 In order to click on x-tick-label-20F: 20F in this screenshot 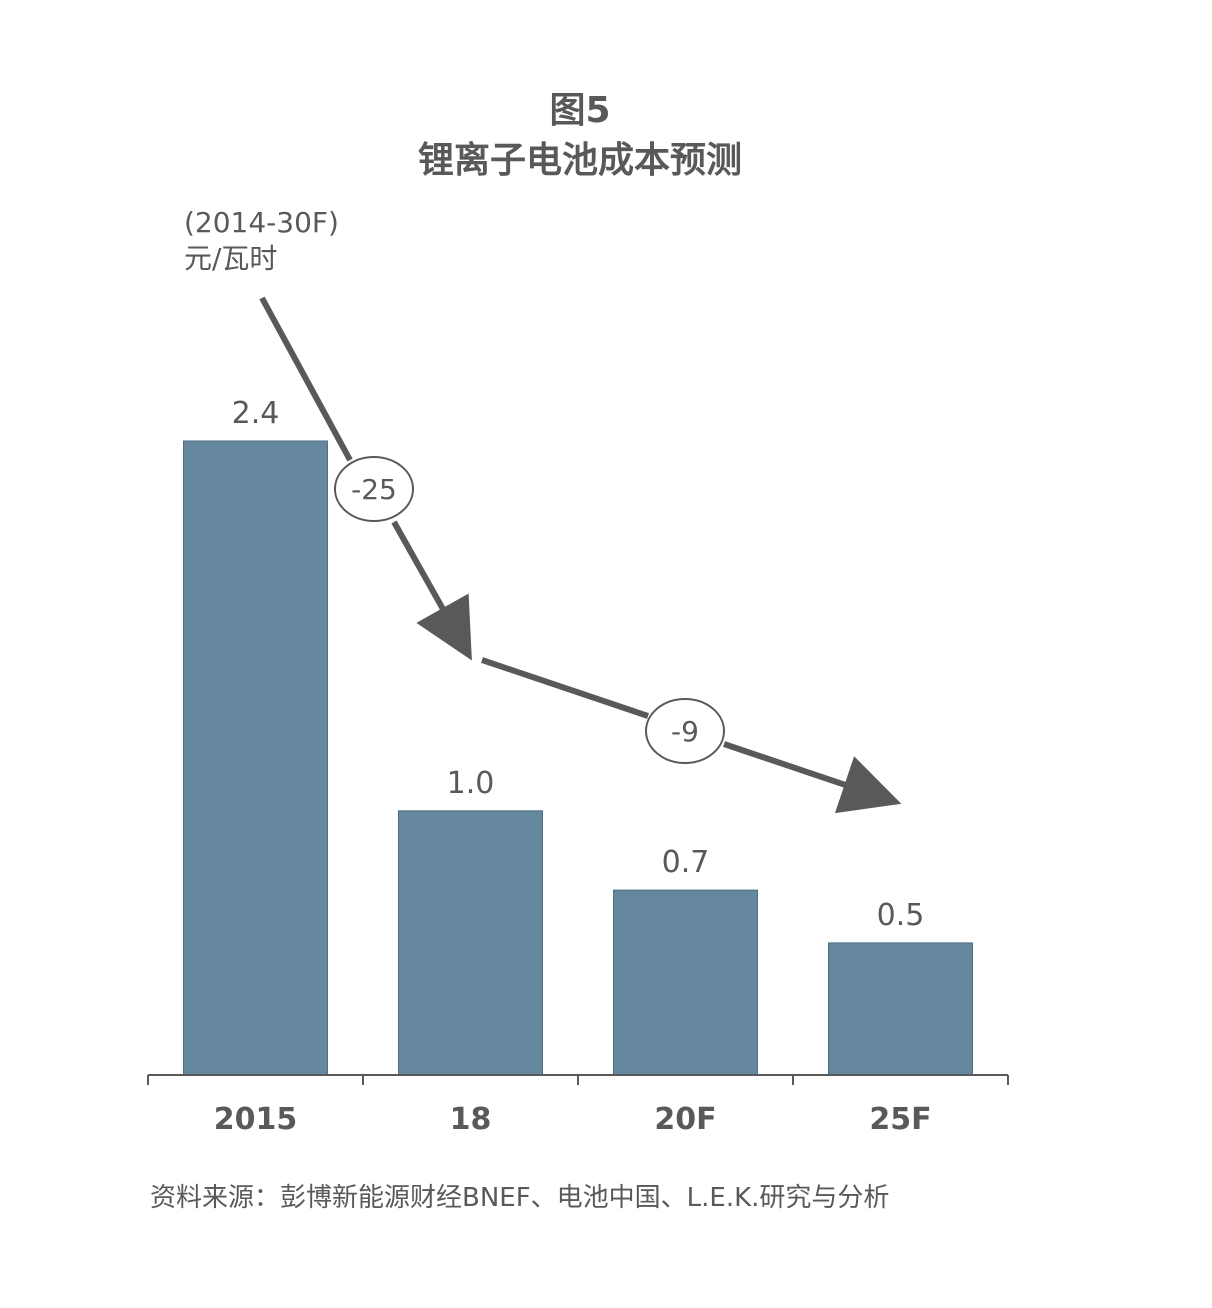, I will do `click(685, 1119)`.